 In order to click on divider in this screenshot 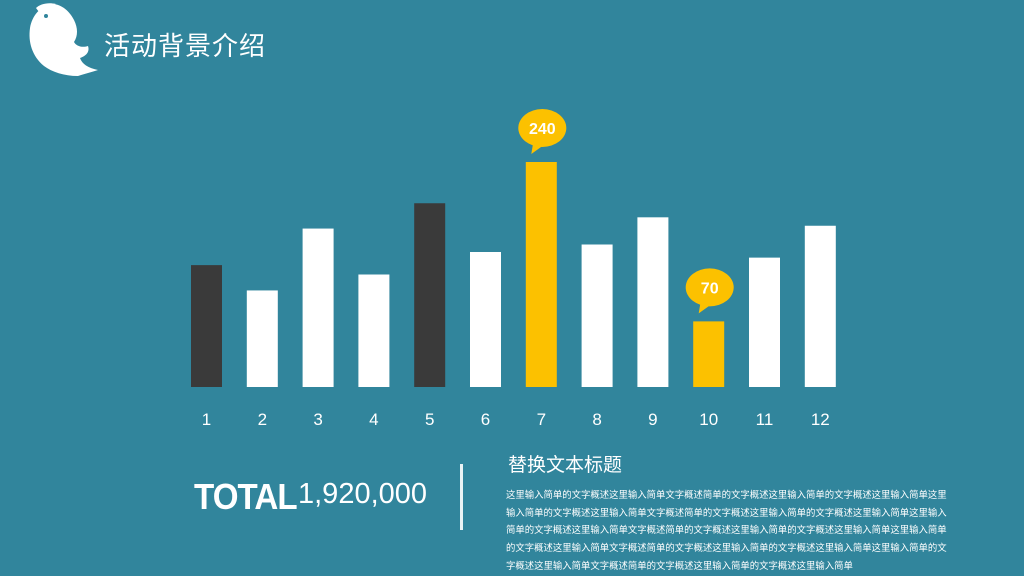, I will do `click(461, 497)`.